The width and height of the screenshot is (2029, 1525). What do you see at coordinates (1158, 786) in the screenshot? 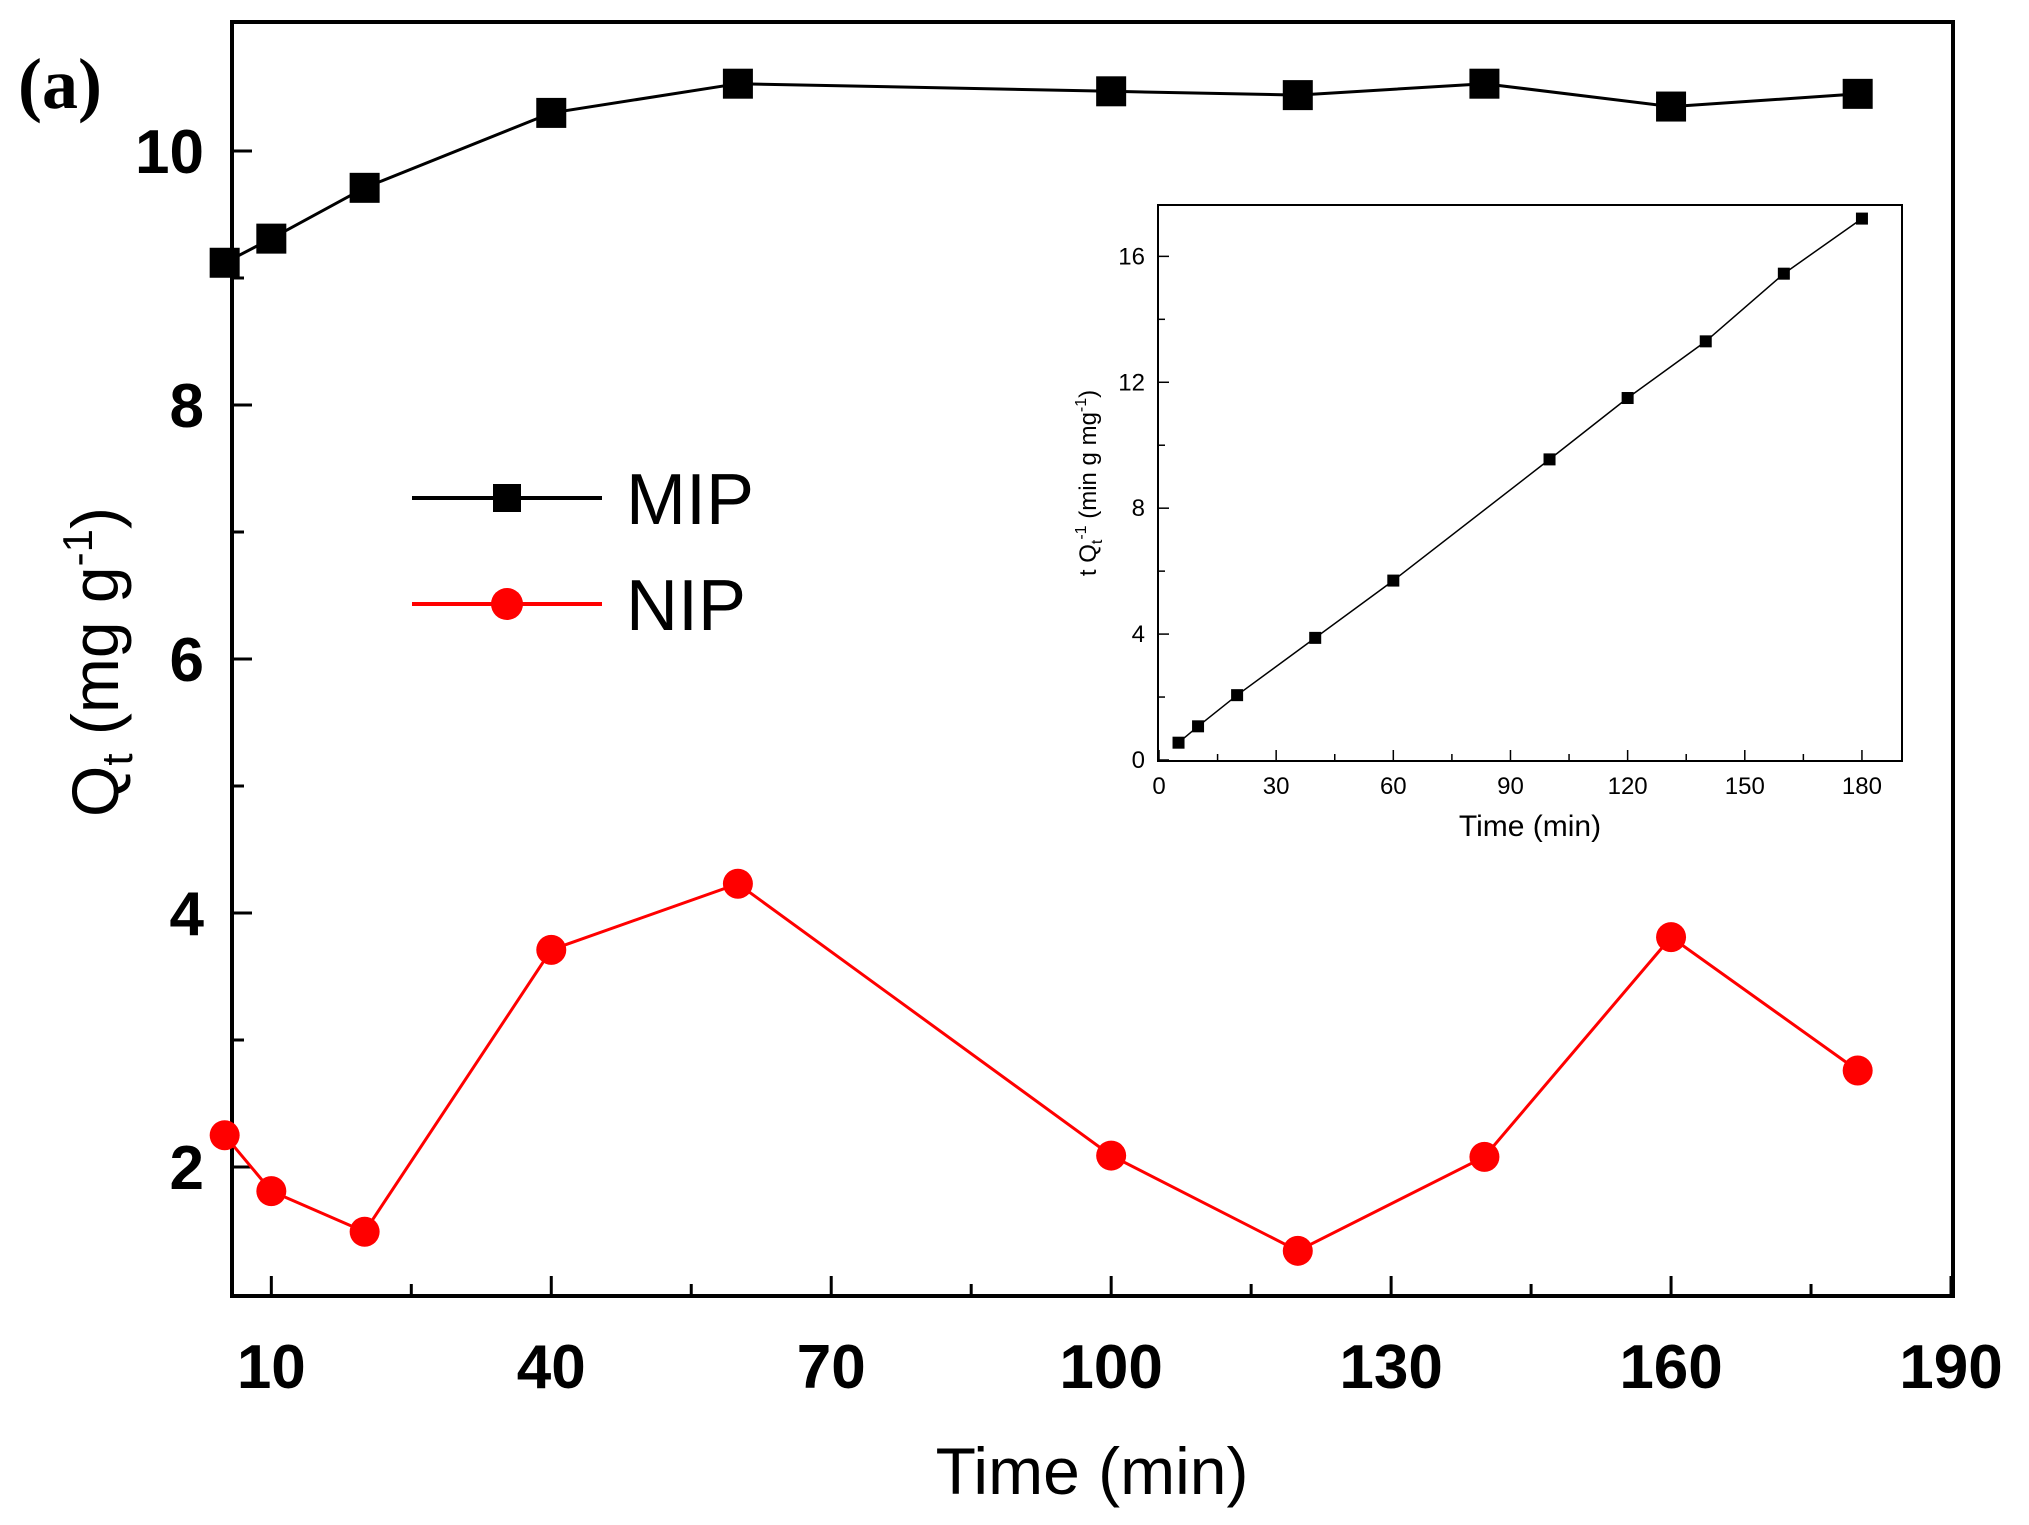
I see `inset-x-tick-label: 0` at bounding box center [1158, 786].